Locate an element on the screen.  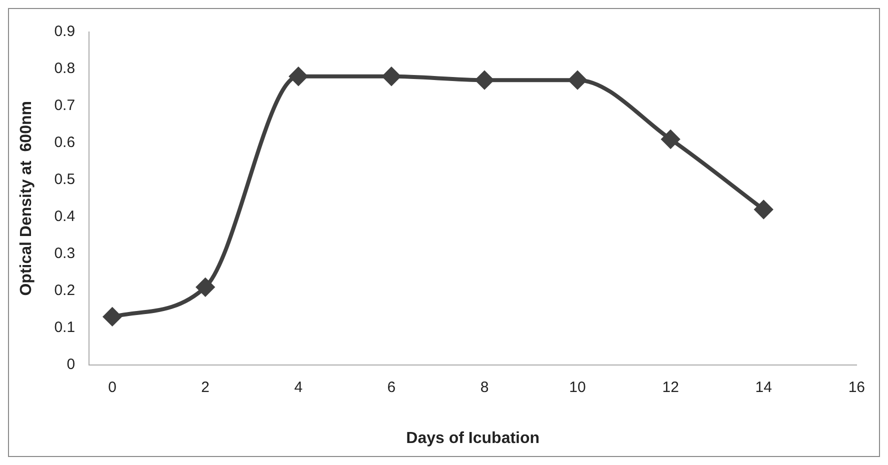
x-tick-label: 6 is located at coordinates (391, 387).